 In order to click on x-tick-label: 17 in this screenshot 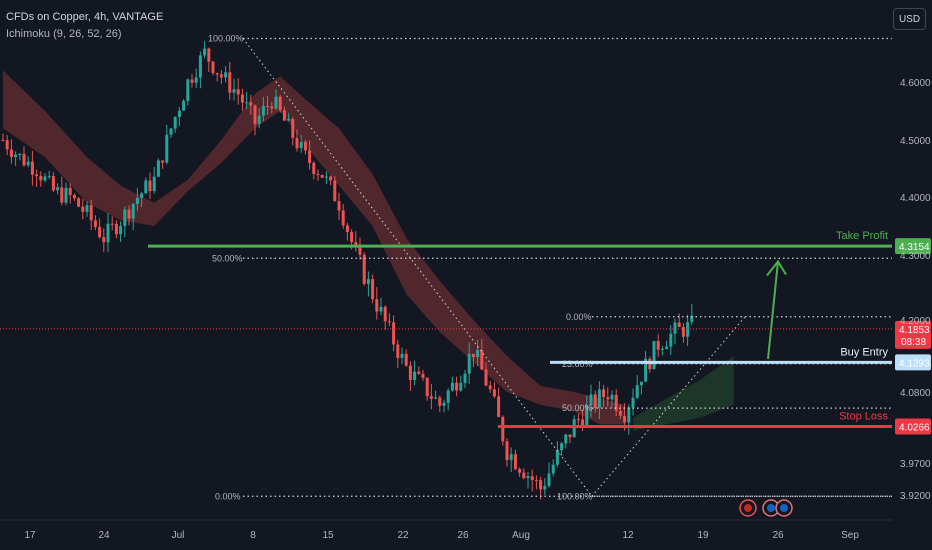, I will do `click(30, 535)`.